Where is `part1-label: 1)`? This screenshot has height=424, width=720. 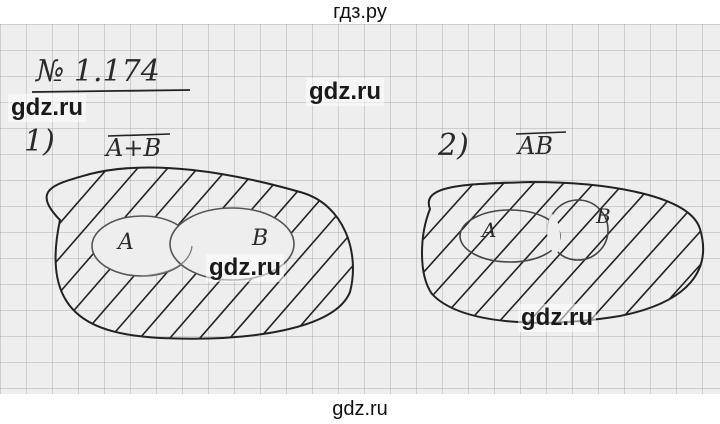 part1-label: 1) is located at coordinates (39, 141).